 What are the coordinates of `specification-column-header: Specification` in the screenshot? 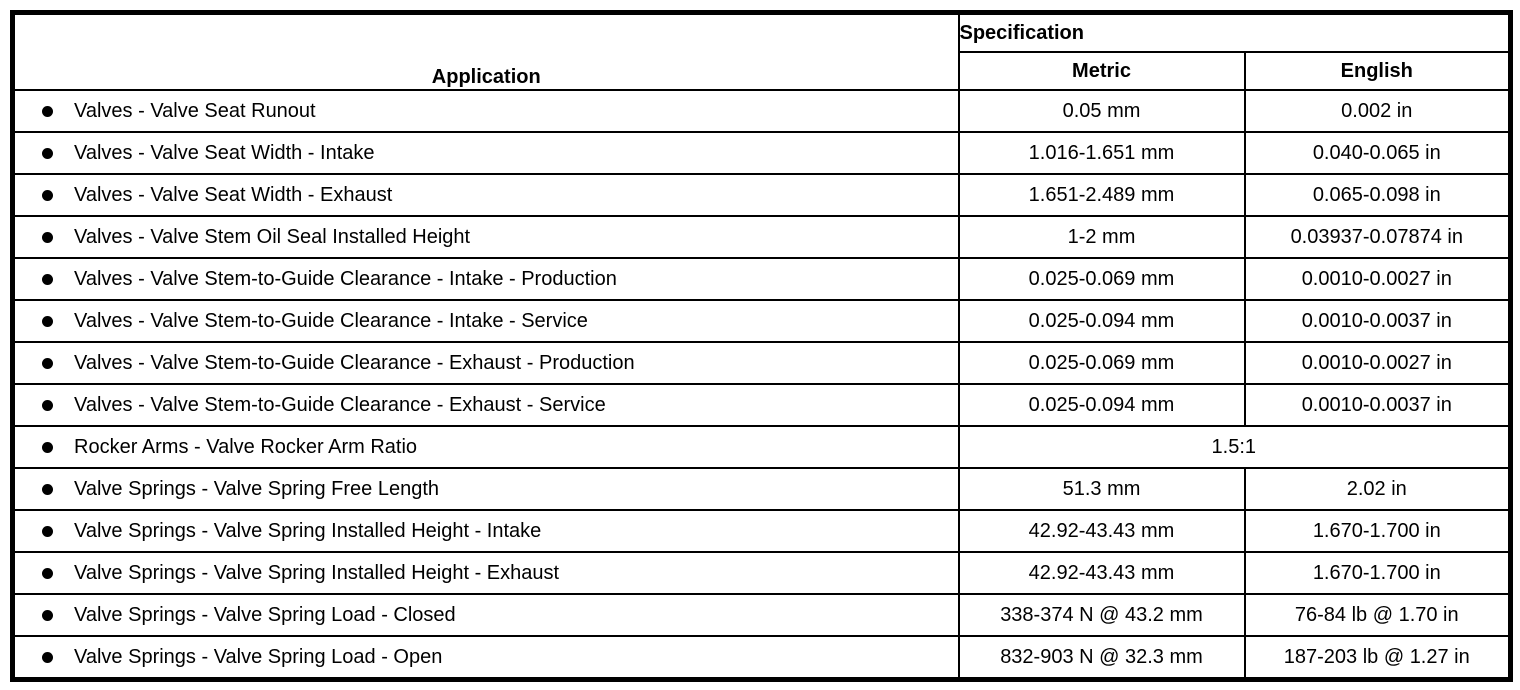 It's located at (1234, 32).